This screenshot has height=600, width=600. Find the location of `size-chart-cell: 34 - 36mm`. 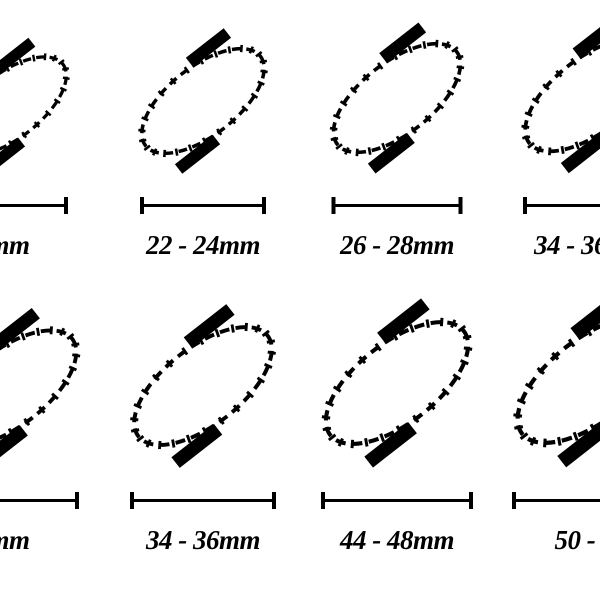

size-chart-cell: 34 - 36mm is located at coordinates (547, 142).